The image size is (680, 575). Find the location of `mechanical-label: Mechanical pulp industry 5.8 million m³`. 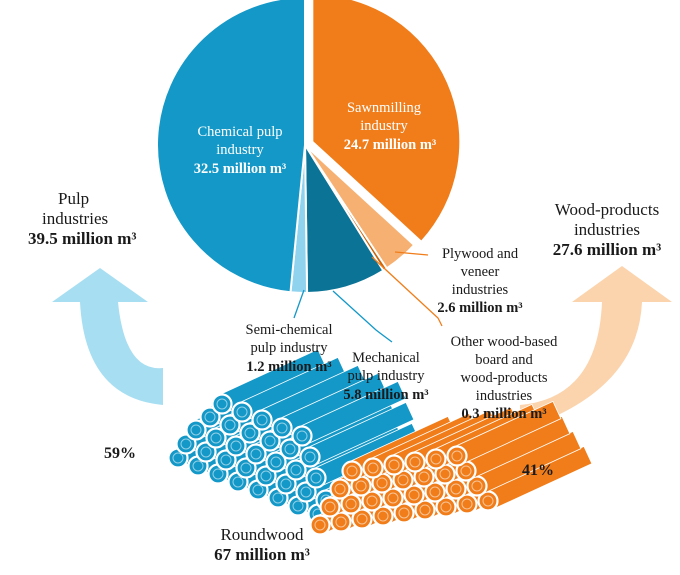

mechanical-label: Mechanical pulp industry 5.8 million m³ is located at coordinates (386, 376).